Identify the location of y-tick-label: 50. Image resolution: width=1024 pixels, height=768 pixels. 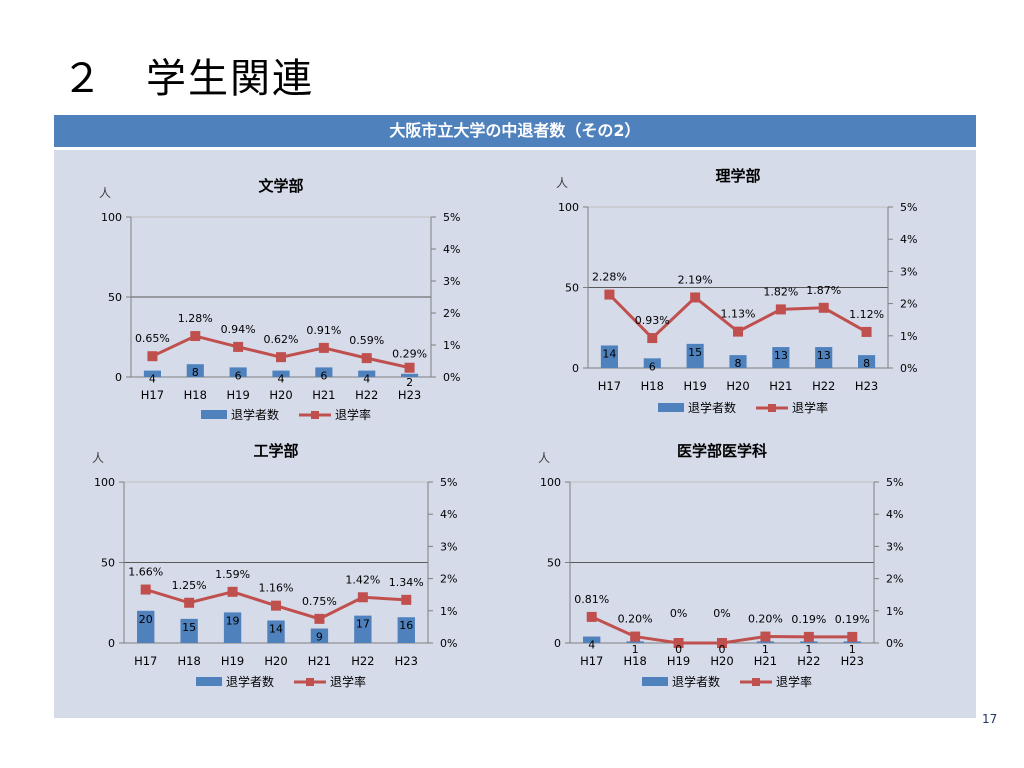
(554, 563).